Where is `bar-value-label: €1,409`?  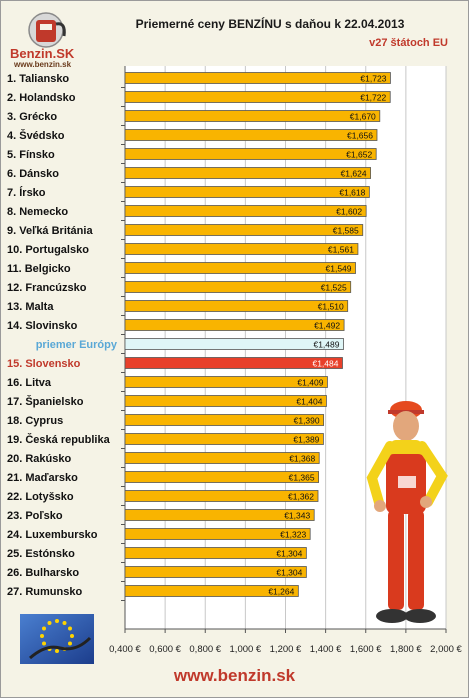
bar-value-label: €1,409 is located at coordinates (310, 383).